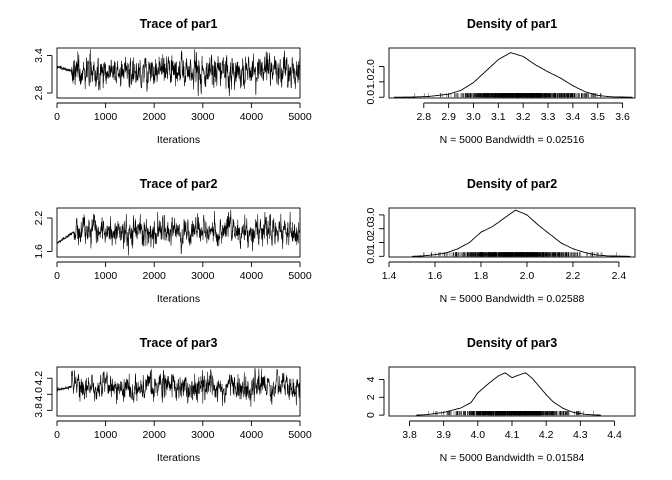  Describe the element at coordinates (423, 117) in the screenshot. I see `x-tick-label: 2.8` at that location.